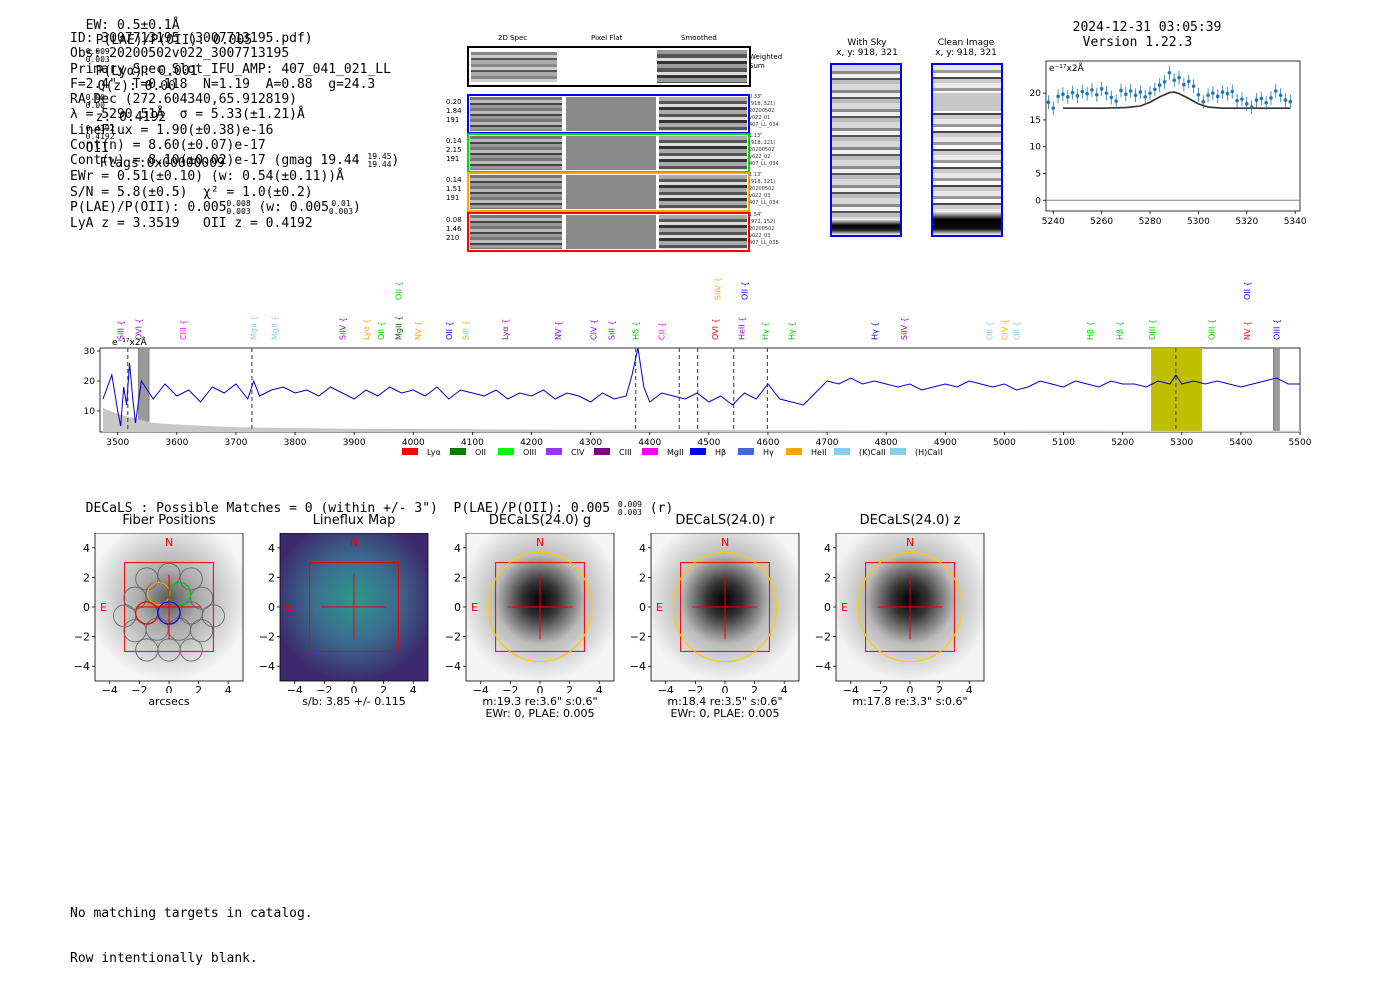 This screenshot has height=981, width=1400. I want to click on caption-line: EWr: 0, PLAE: 0.005, so click(540, 713).